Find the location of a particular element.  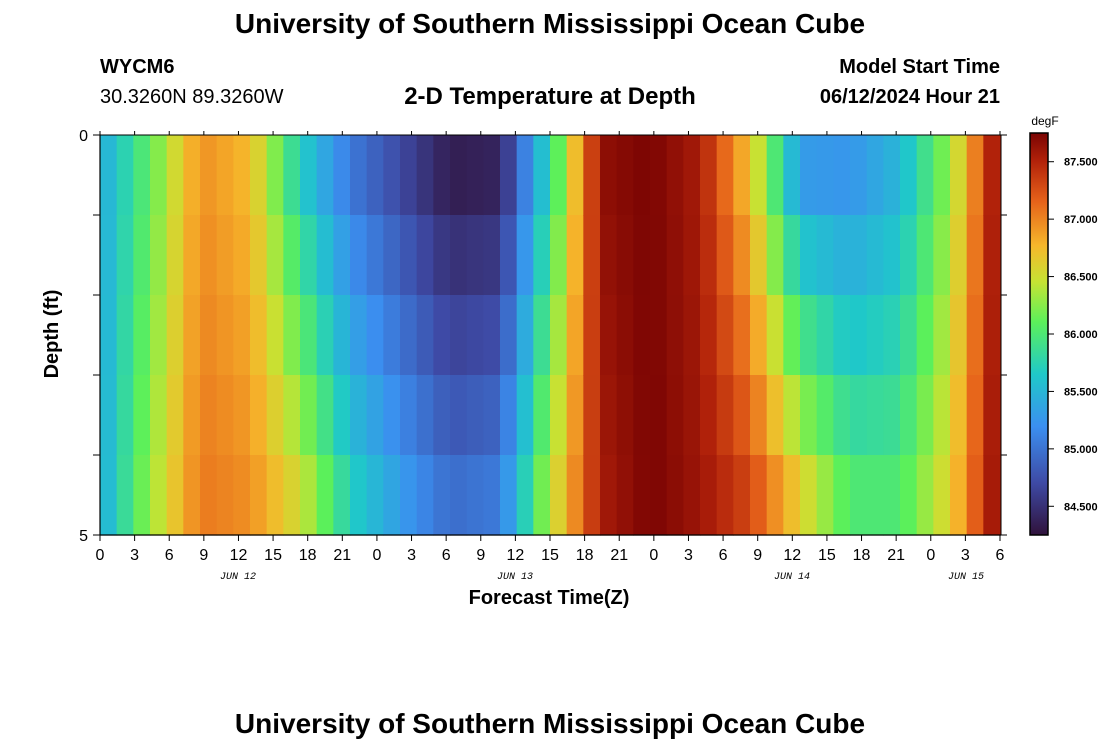

date-label: JUN 13 is located at coordinates (515, 577).